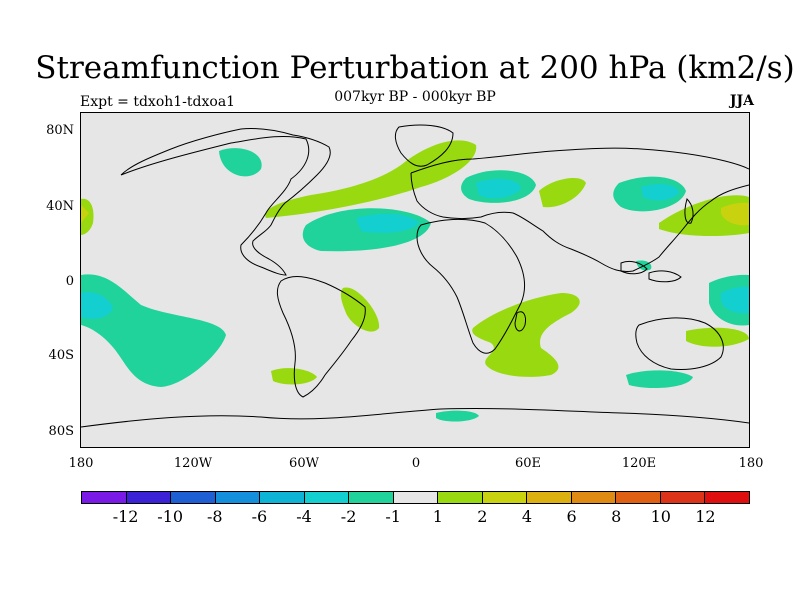  Describe the element at coordinates (304, 463) in the screenshot. I see `lon-label: 60W` at that location.